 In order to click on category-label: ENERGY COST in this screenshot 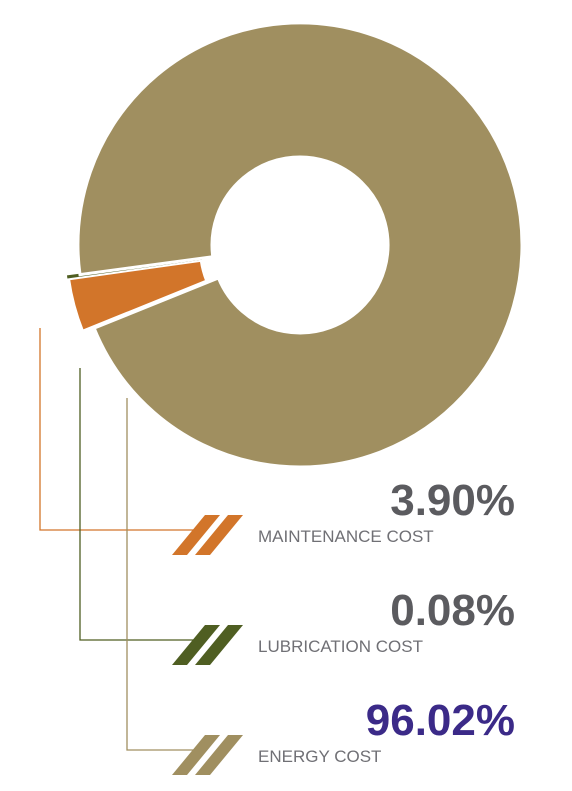, I will do `click(319, 756)`.